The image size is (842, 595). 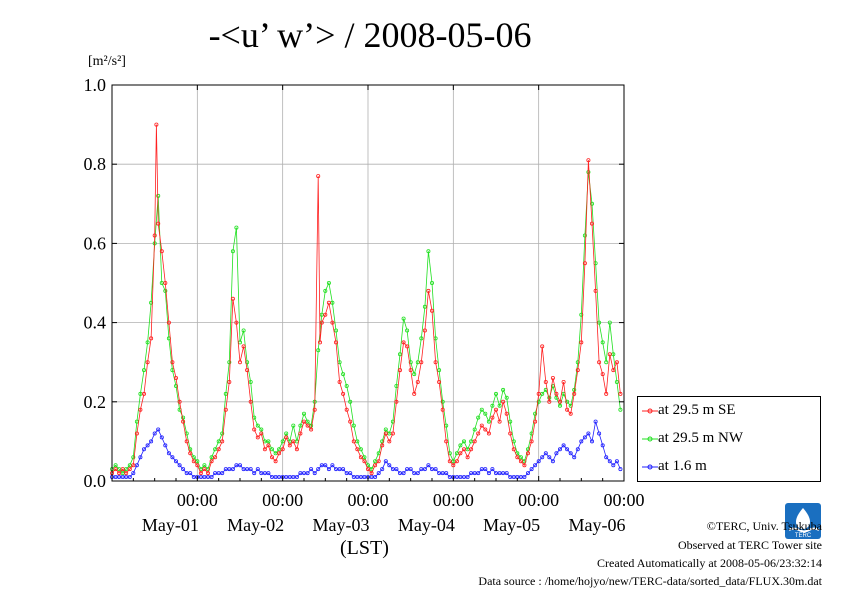 What do you see at coordinates (511, 525) in the screenshot?
I see `x-tick-label-date: May-05` at bounding box center [511, 525].